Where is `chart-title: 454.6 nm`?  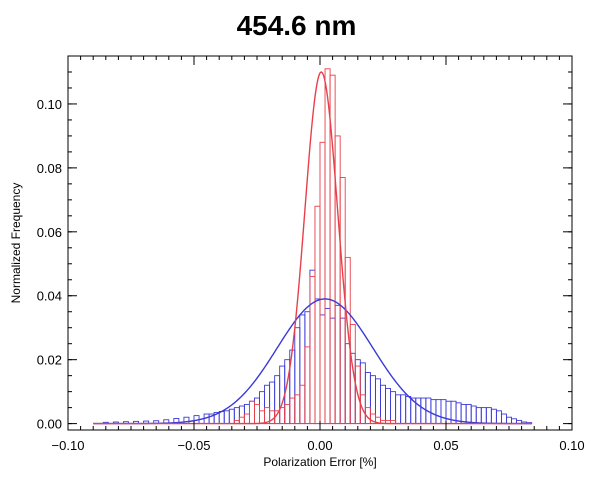
chart-title: 454.6 nm is located at coordinates (296, 25).